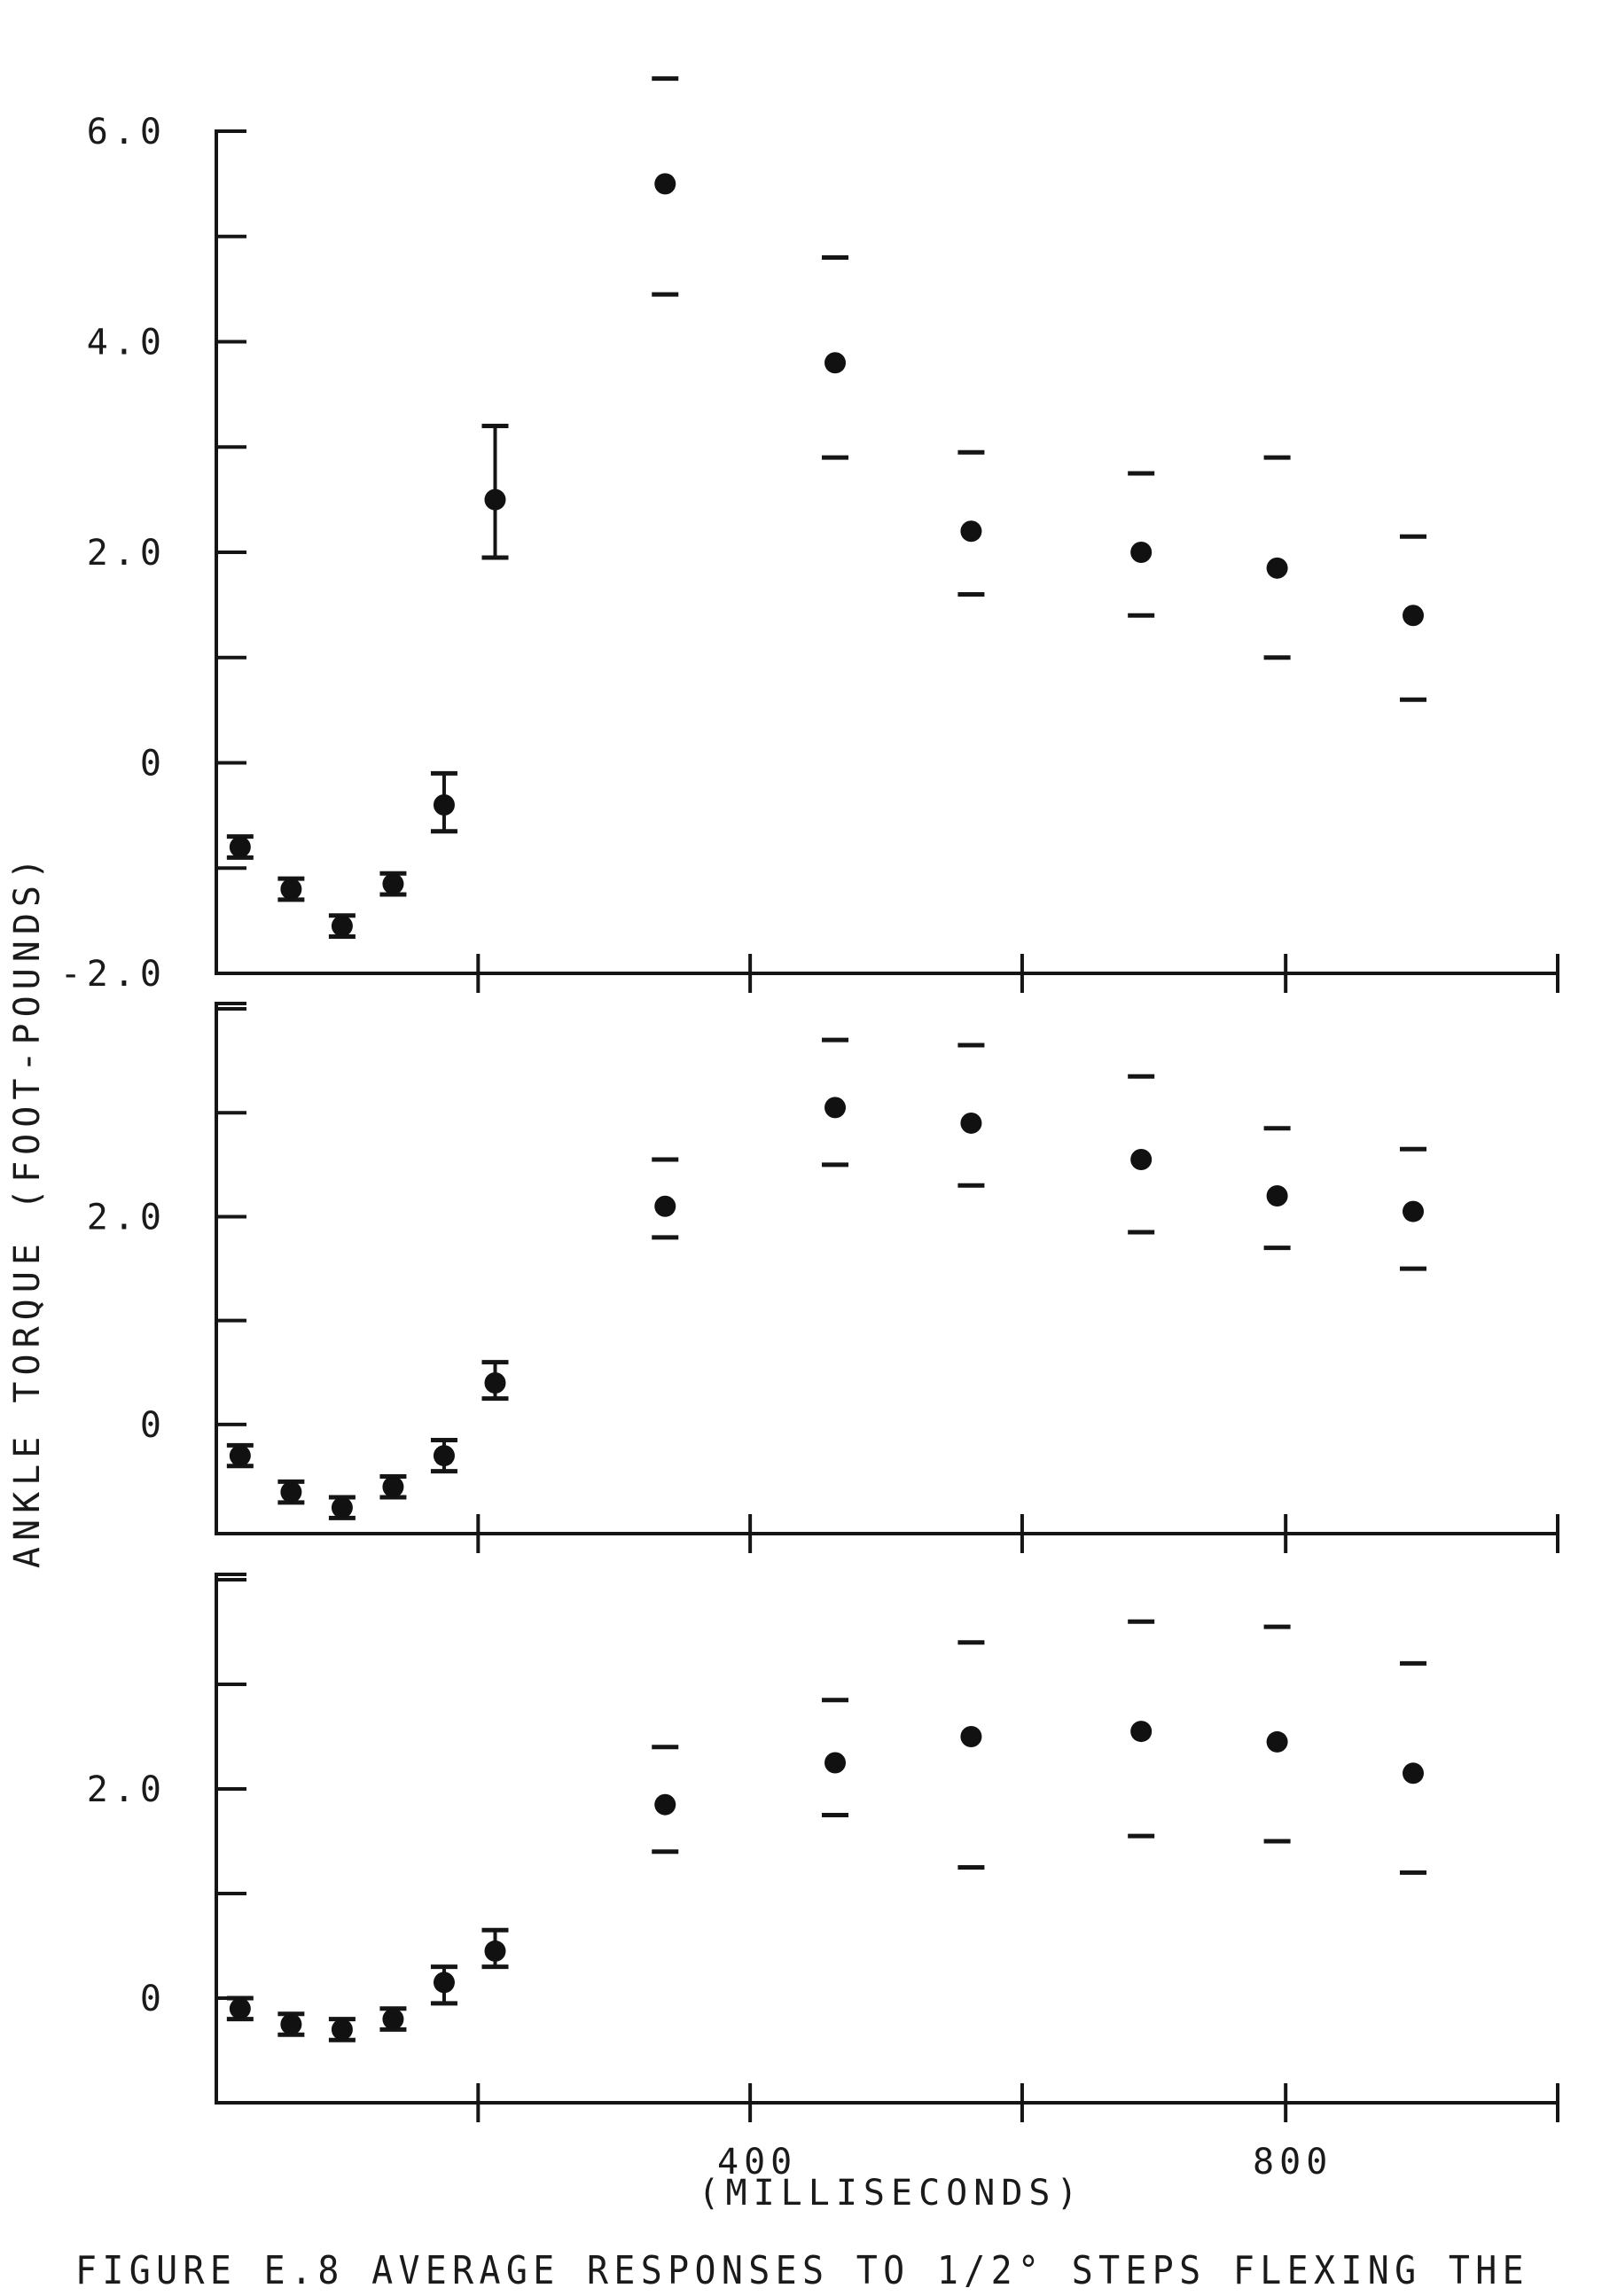 This screenshot has width=1602, height=2296. What do you see at coordinates (27, 1210) in the screenshot?
I see `y-axis-title: ANKLE TORQUE (FOOT-POUNDS)` at bounding box center [27, 1210].